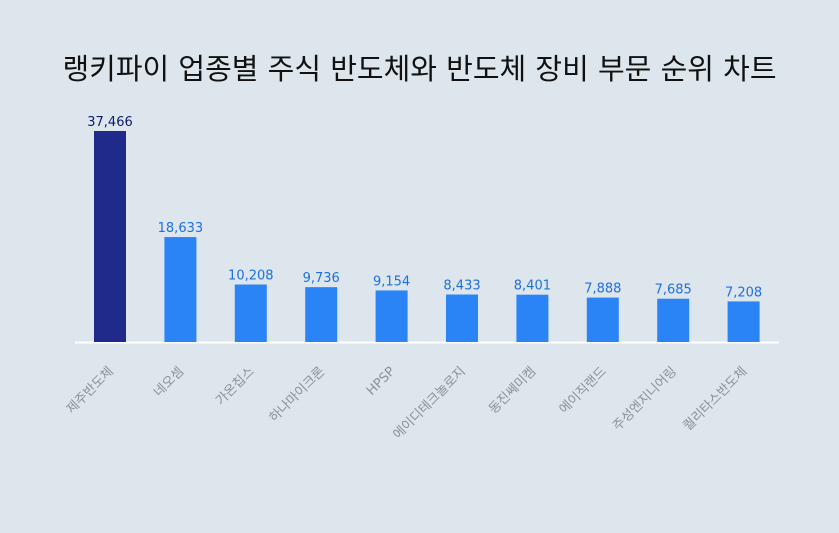 Image resolution: width=839 pixels, height=533 pixels. Describe the element at coordinates (90, 390) in the screenshot. I see `category-tick-label: 제주반도체` at that location.